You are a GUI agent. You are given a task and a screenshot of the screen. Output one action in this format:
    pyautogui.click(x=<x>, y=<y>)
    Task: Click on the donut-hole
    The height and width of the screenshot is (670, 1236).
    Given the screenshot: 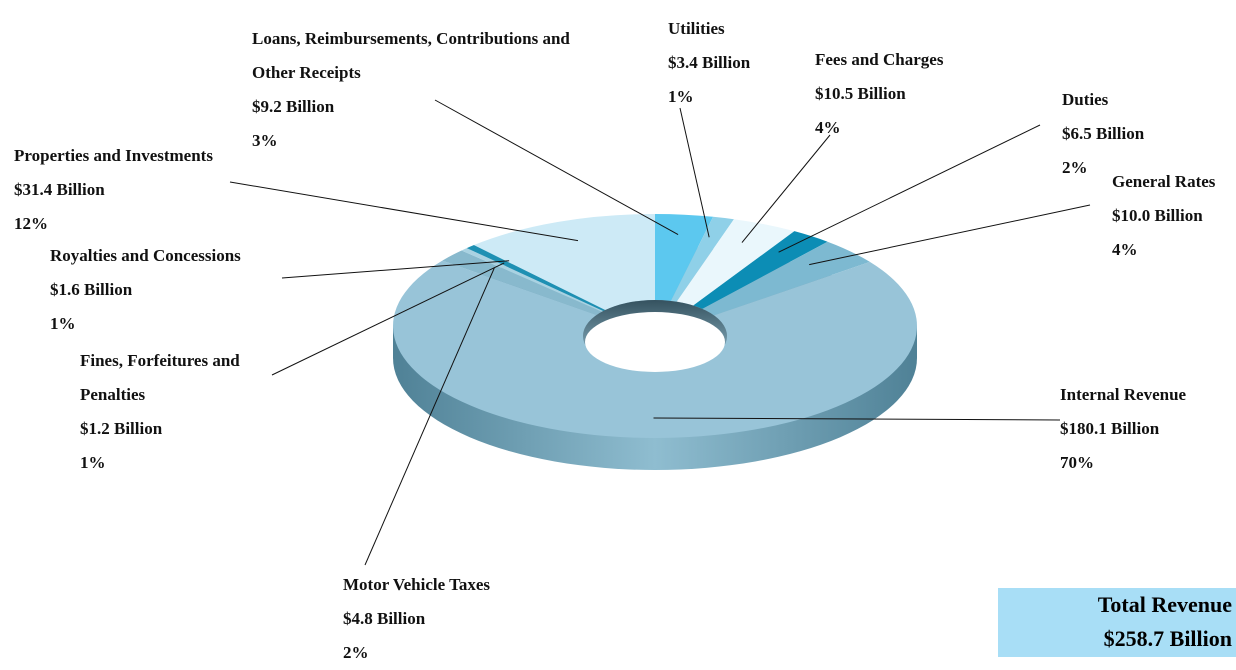 What is the action you would take?
    pyautogui.click(x=655, y=342)
    